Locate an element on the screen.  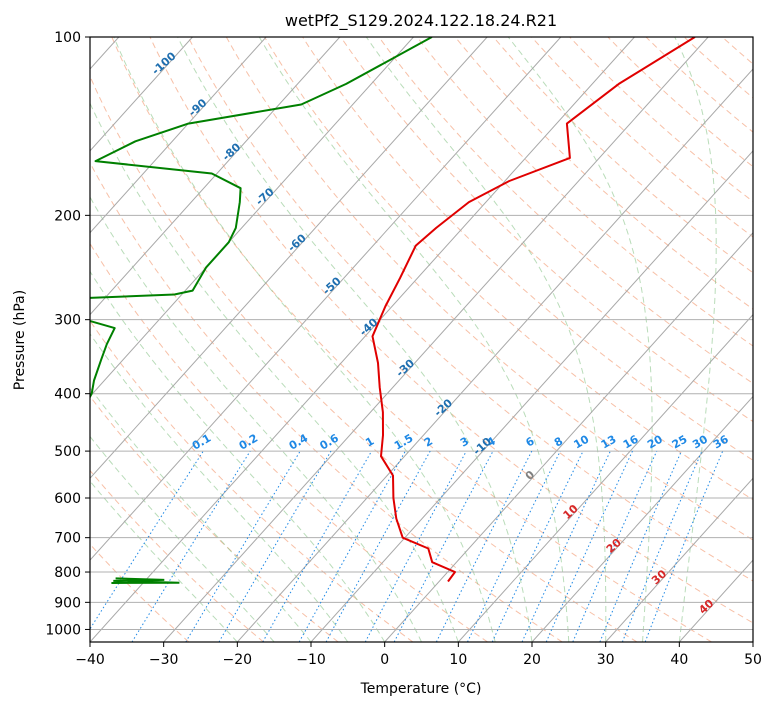
y-tick-label: 1000 is located at coordinates (63, 630).